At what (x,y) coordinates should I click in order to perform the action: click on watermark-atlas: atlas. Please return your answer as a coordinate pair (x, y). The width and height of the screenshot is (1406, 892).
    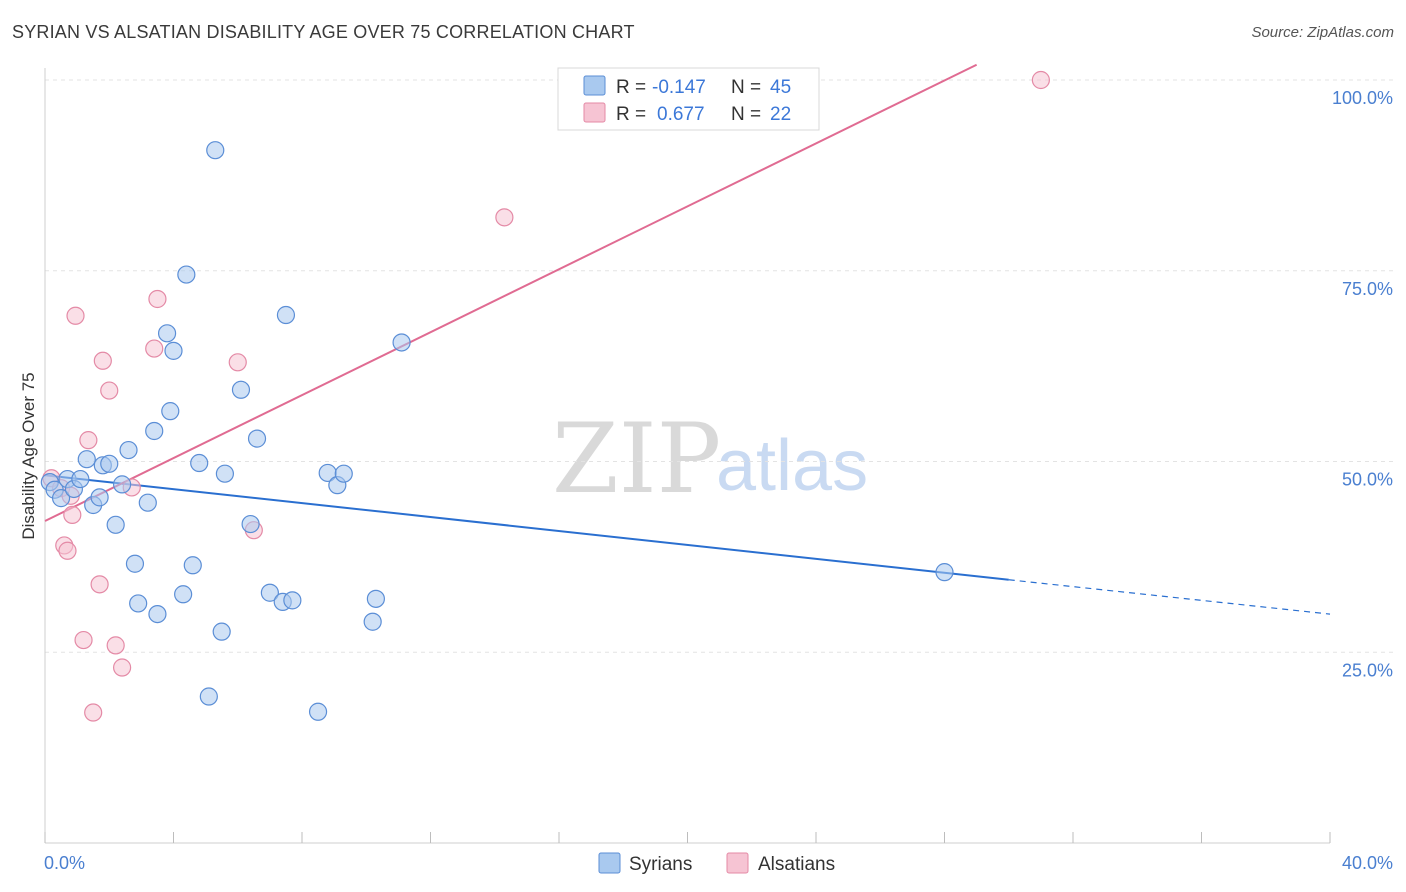
    Looking at the image, I should click on (792, 466).